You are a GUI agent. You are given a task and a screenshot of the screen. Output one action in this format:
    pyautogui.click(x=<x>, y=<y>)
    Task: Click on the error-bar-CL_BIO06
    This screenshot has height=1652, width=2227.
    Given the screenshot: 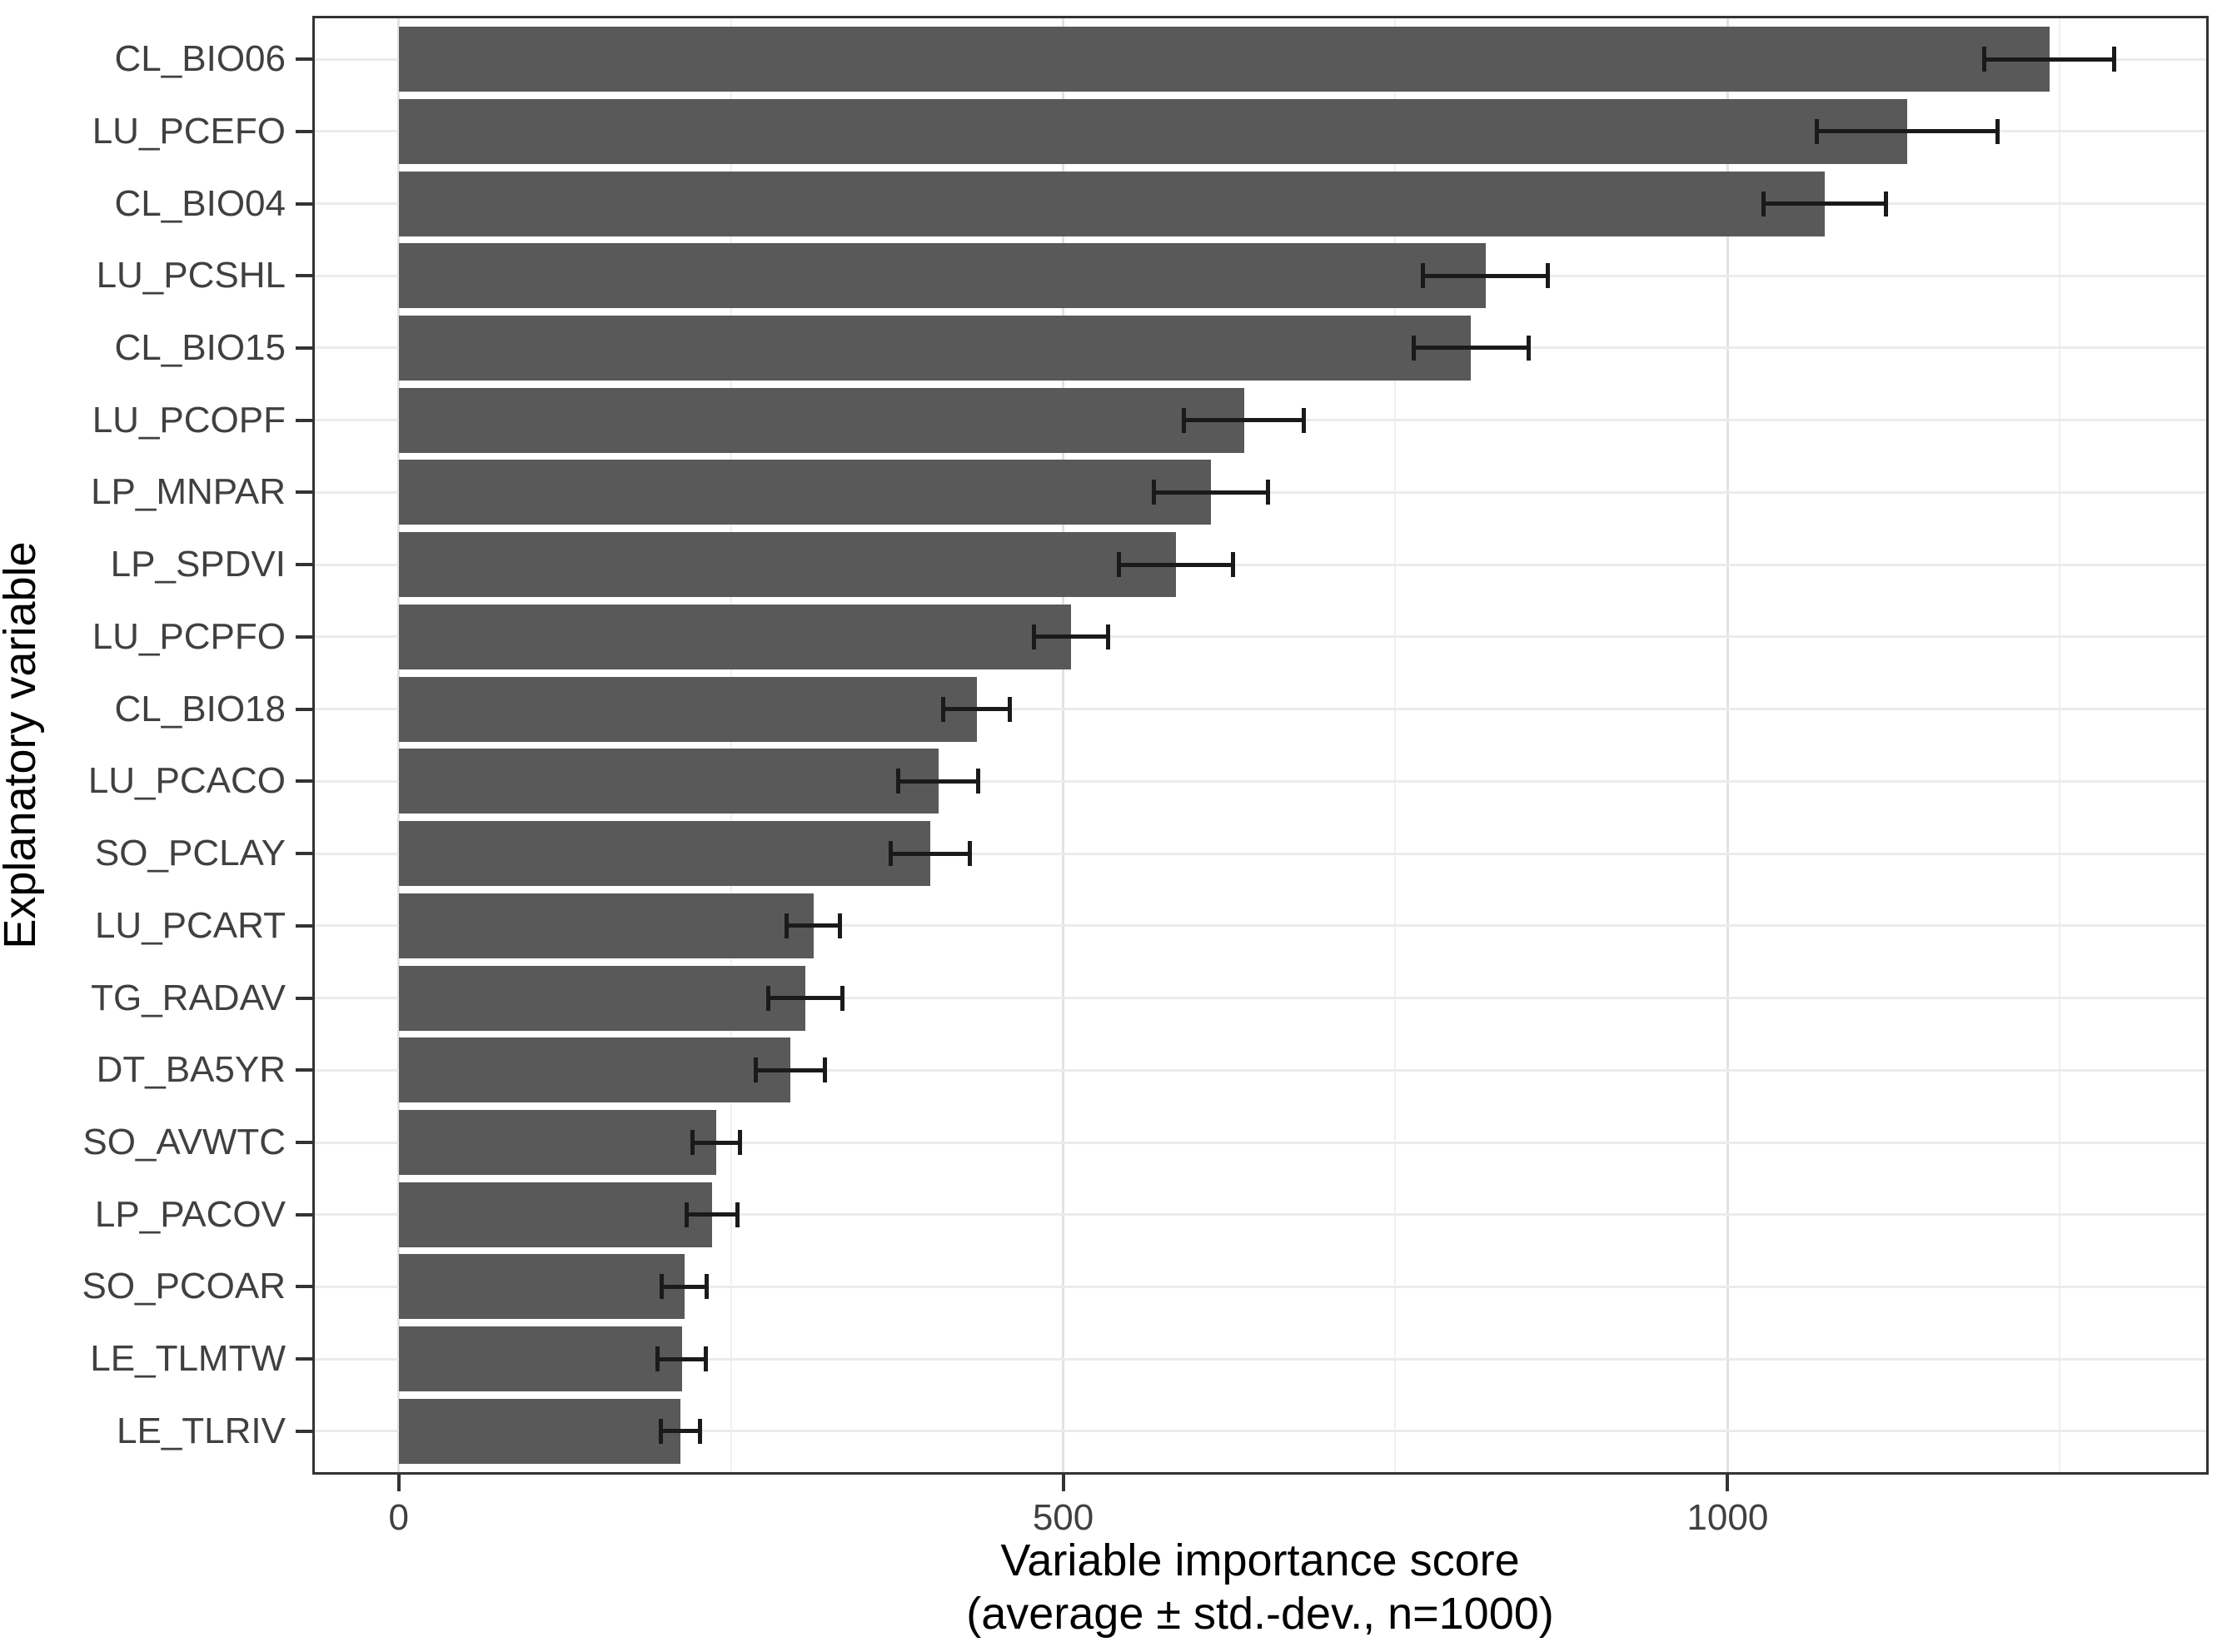 What is the action you would take?
    pyautogui.click(x=2049, y=59)
    